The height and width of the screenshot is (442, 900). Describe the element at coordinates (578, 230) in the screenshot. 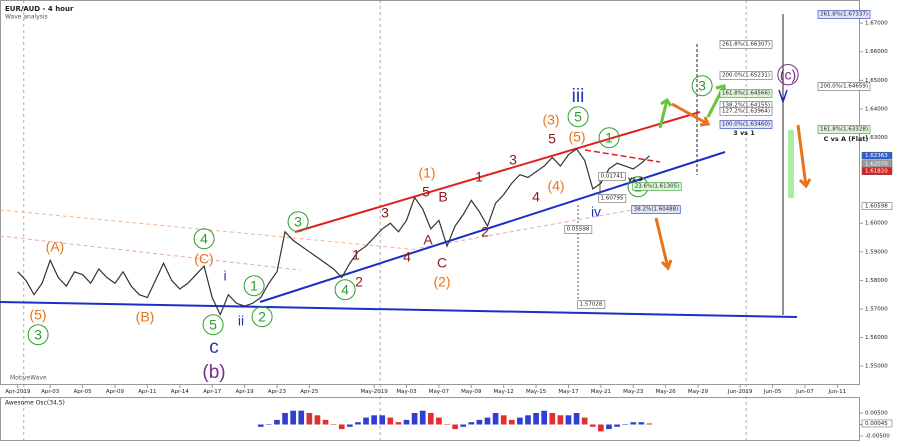

I see `measure-label: 0.05598` at that location.